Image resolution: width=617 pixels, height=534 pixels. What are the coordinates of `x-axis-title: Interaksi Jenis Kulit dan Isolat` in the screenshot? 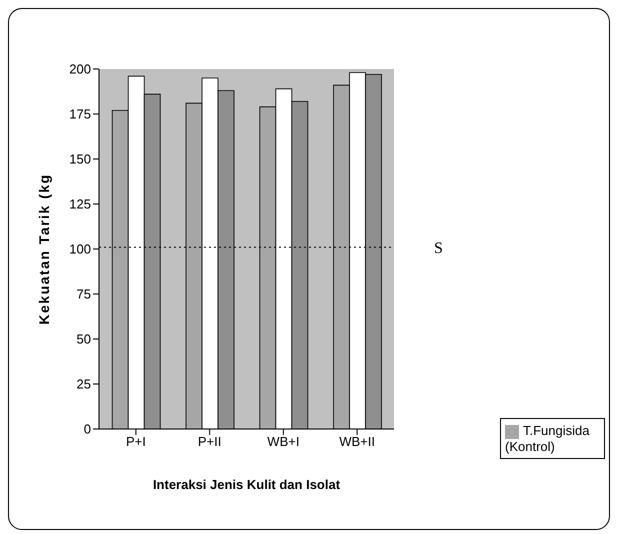 It's located at (246, 484).